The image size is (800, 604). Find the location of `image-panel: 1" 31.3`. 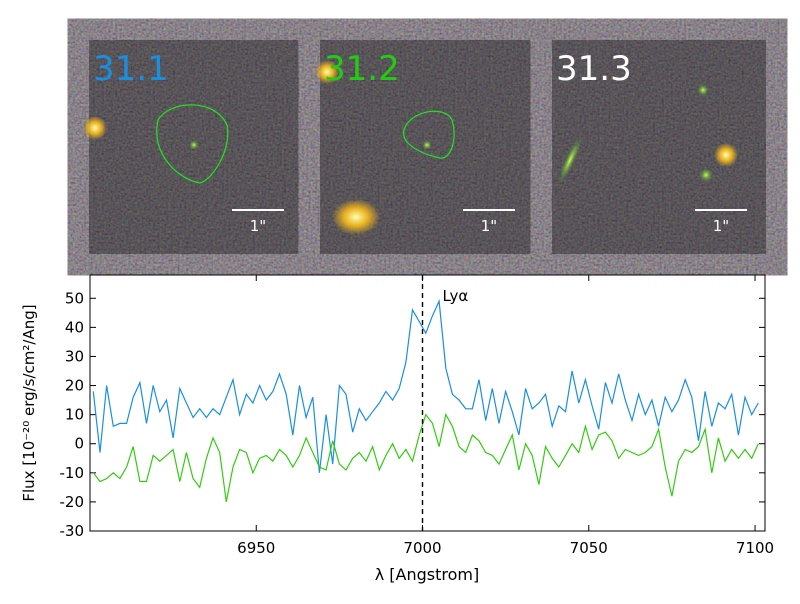

image-panel: 1" 31.3 is located at coordinates (659, 147).